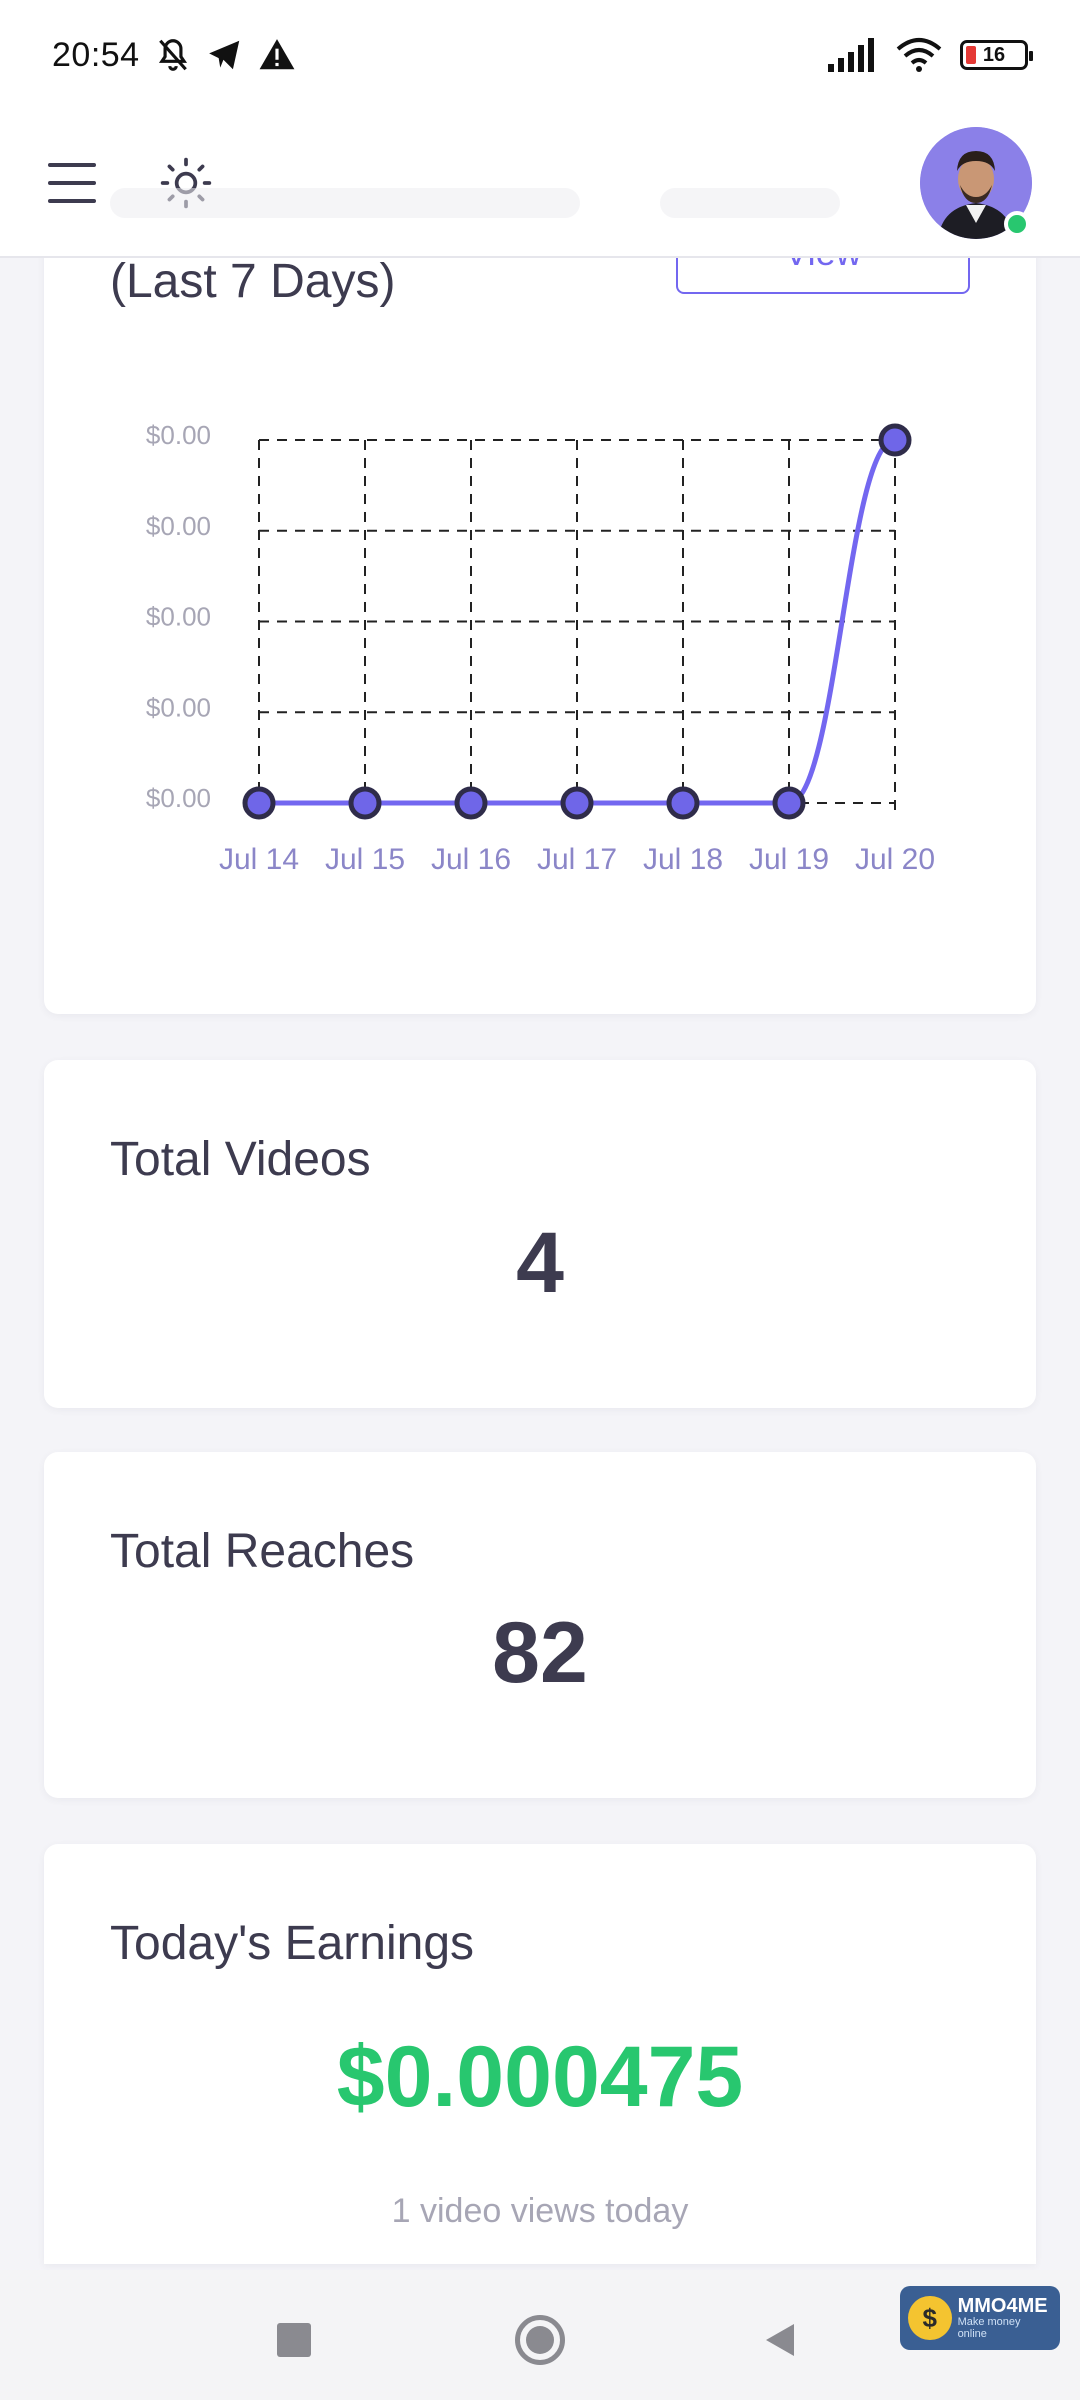 This screenshot has height=2400, width=1080. Describe the element at coordinates (540, 1653) in the screenshot. I see `total-reaches-value: 82` at that location.